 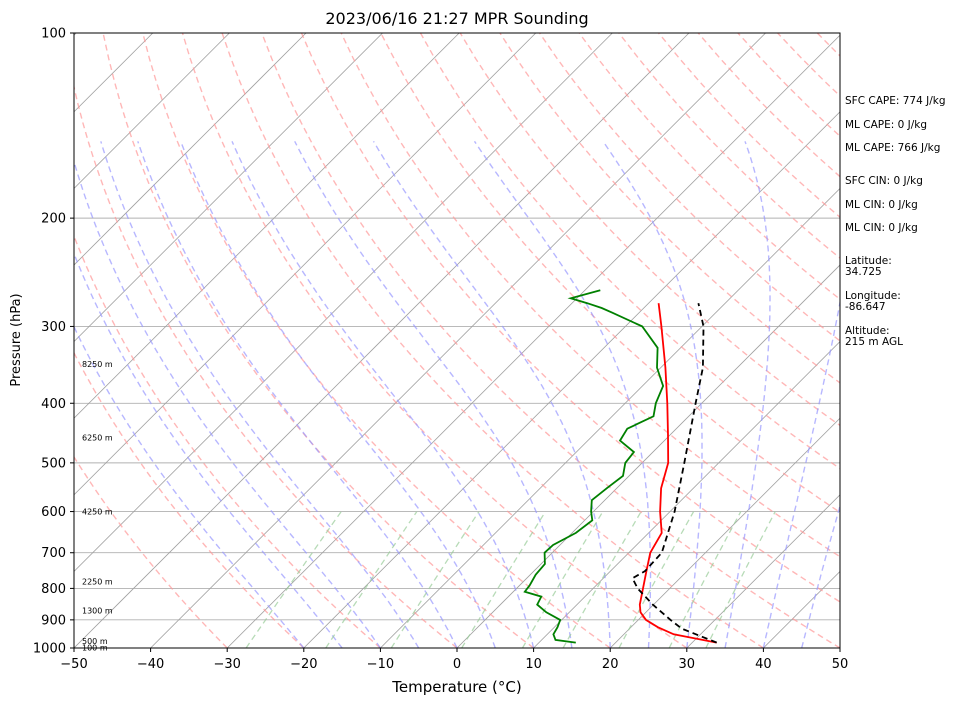 What do you see at coordinates (49, 649) in the screenshot?
I see `y-tick-label: 1000` at bounding box center [49, 649].